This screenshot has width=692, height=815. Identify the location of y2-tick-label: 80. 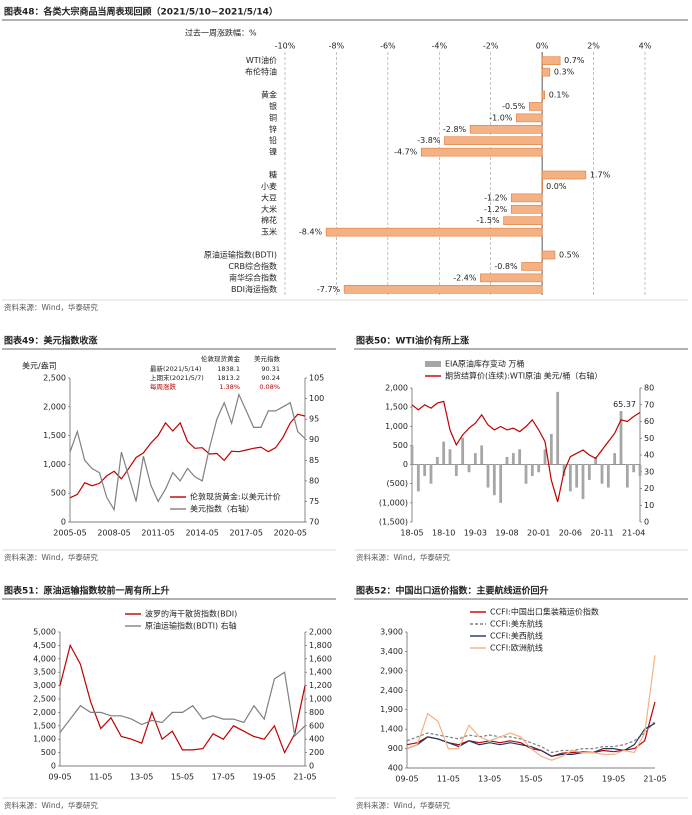
(314, 480).